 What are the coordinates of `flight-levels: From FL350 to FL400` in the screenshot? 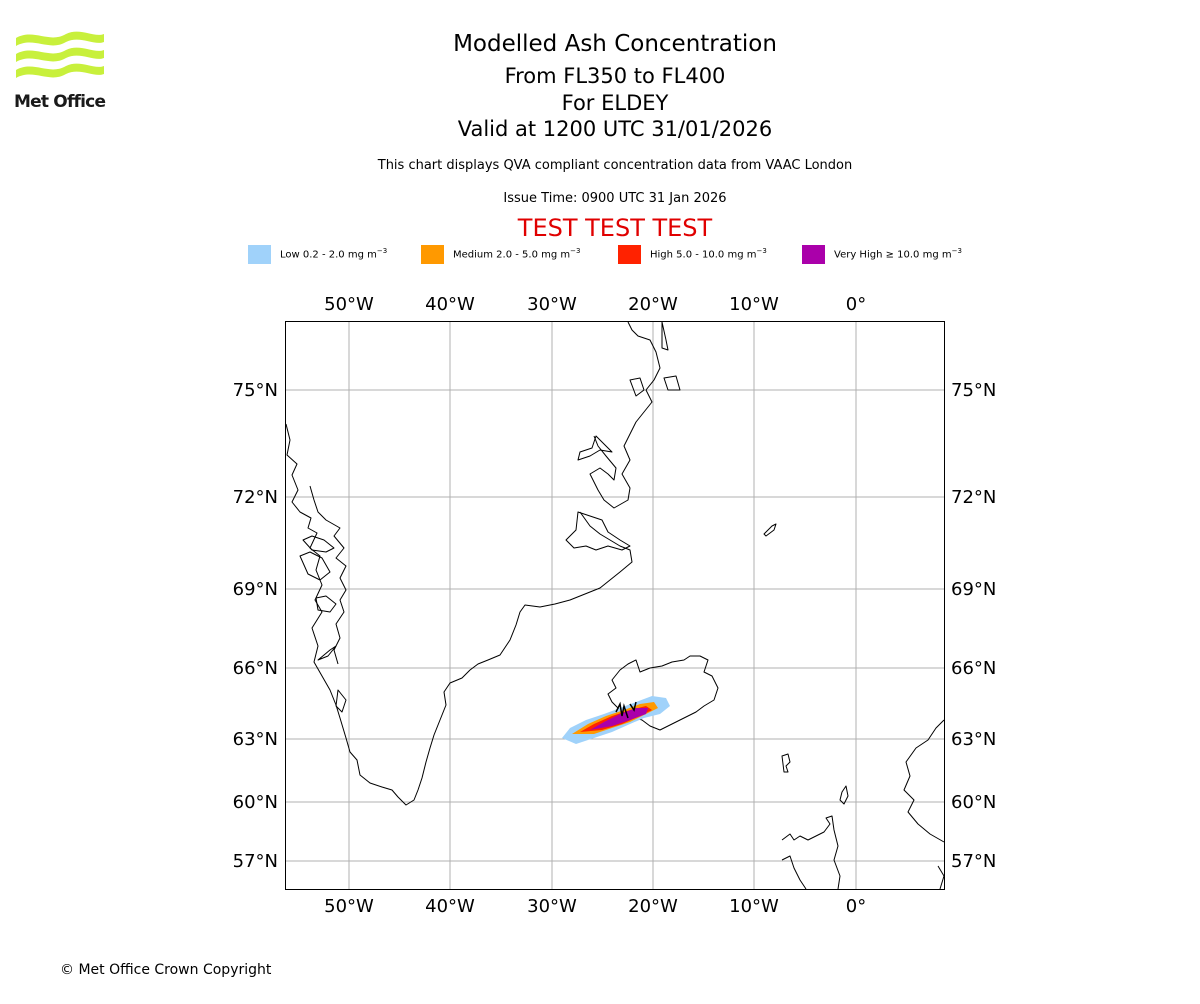 It's located at (615, 76).